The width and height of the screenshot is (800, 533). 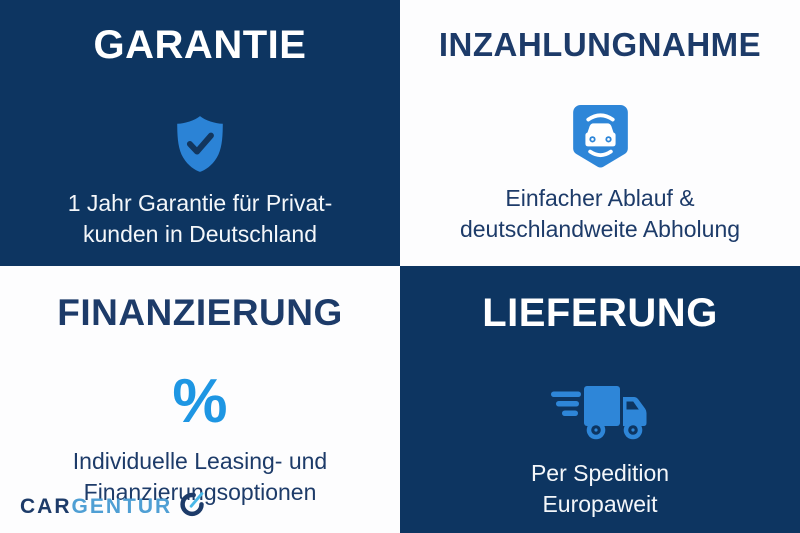 I want to click on finanzierung-title: FINANZIERUNG, so click(x=200, y=312).